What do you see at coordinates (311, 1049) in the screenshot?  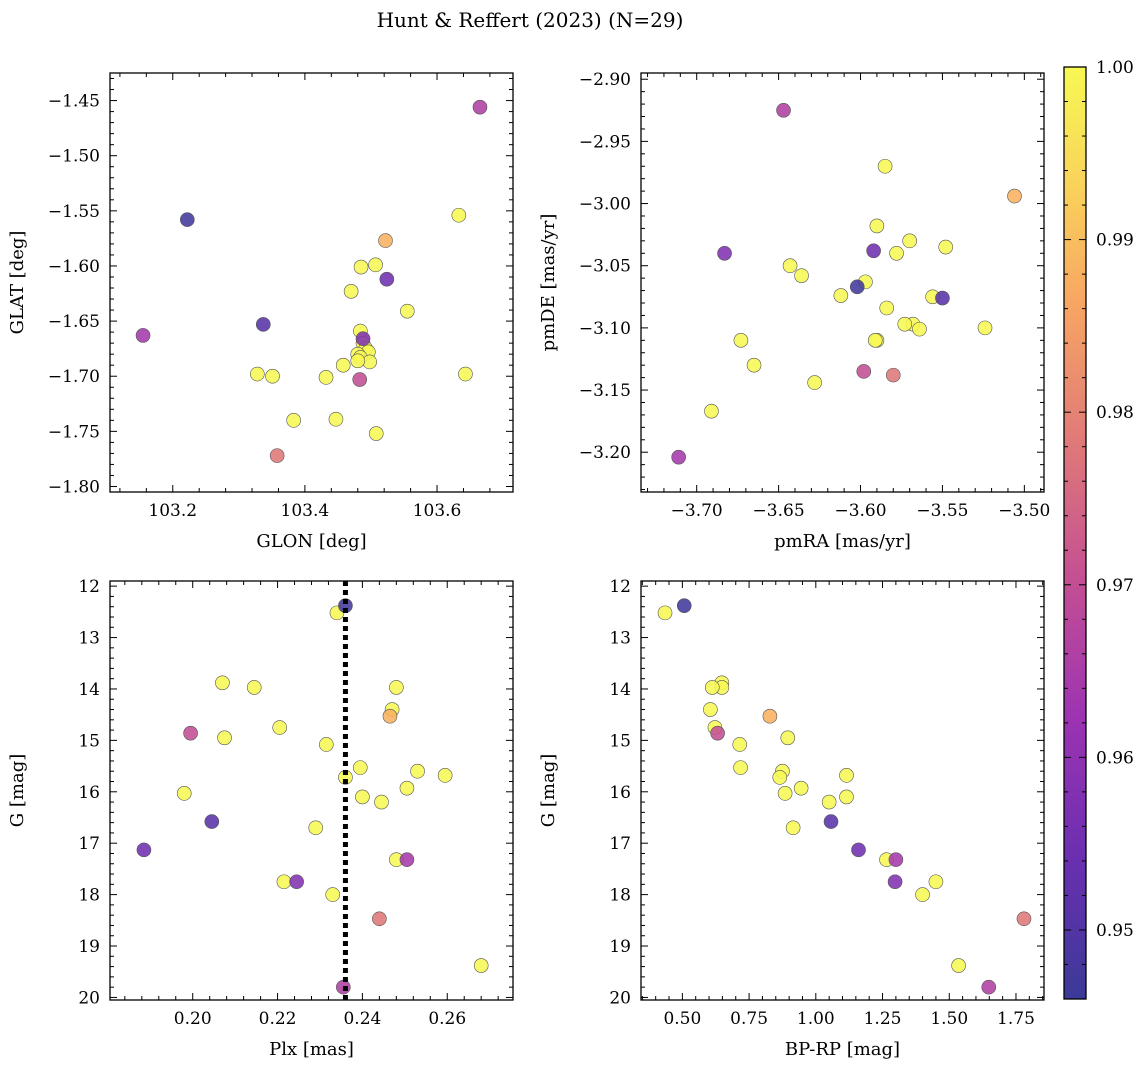 I see `x-axis-label: Plx [mas]` at bounding box center [311, 1049].